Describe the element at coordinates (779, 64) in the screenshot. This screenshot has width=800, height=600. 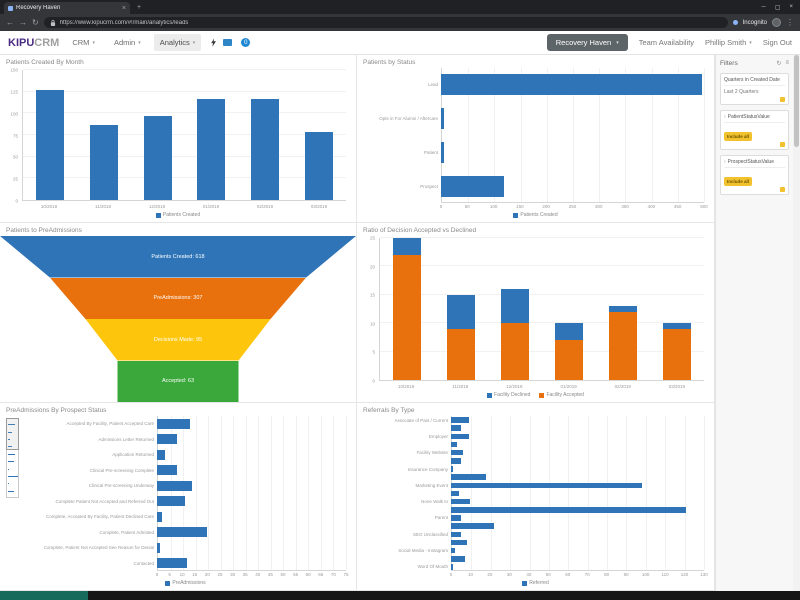
I see `refresh-icon: ↻` at that location.